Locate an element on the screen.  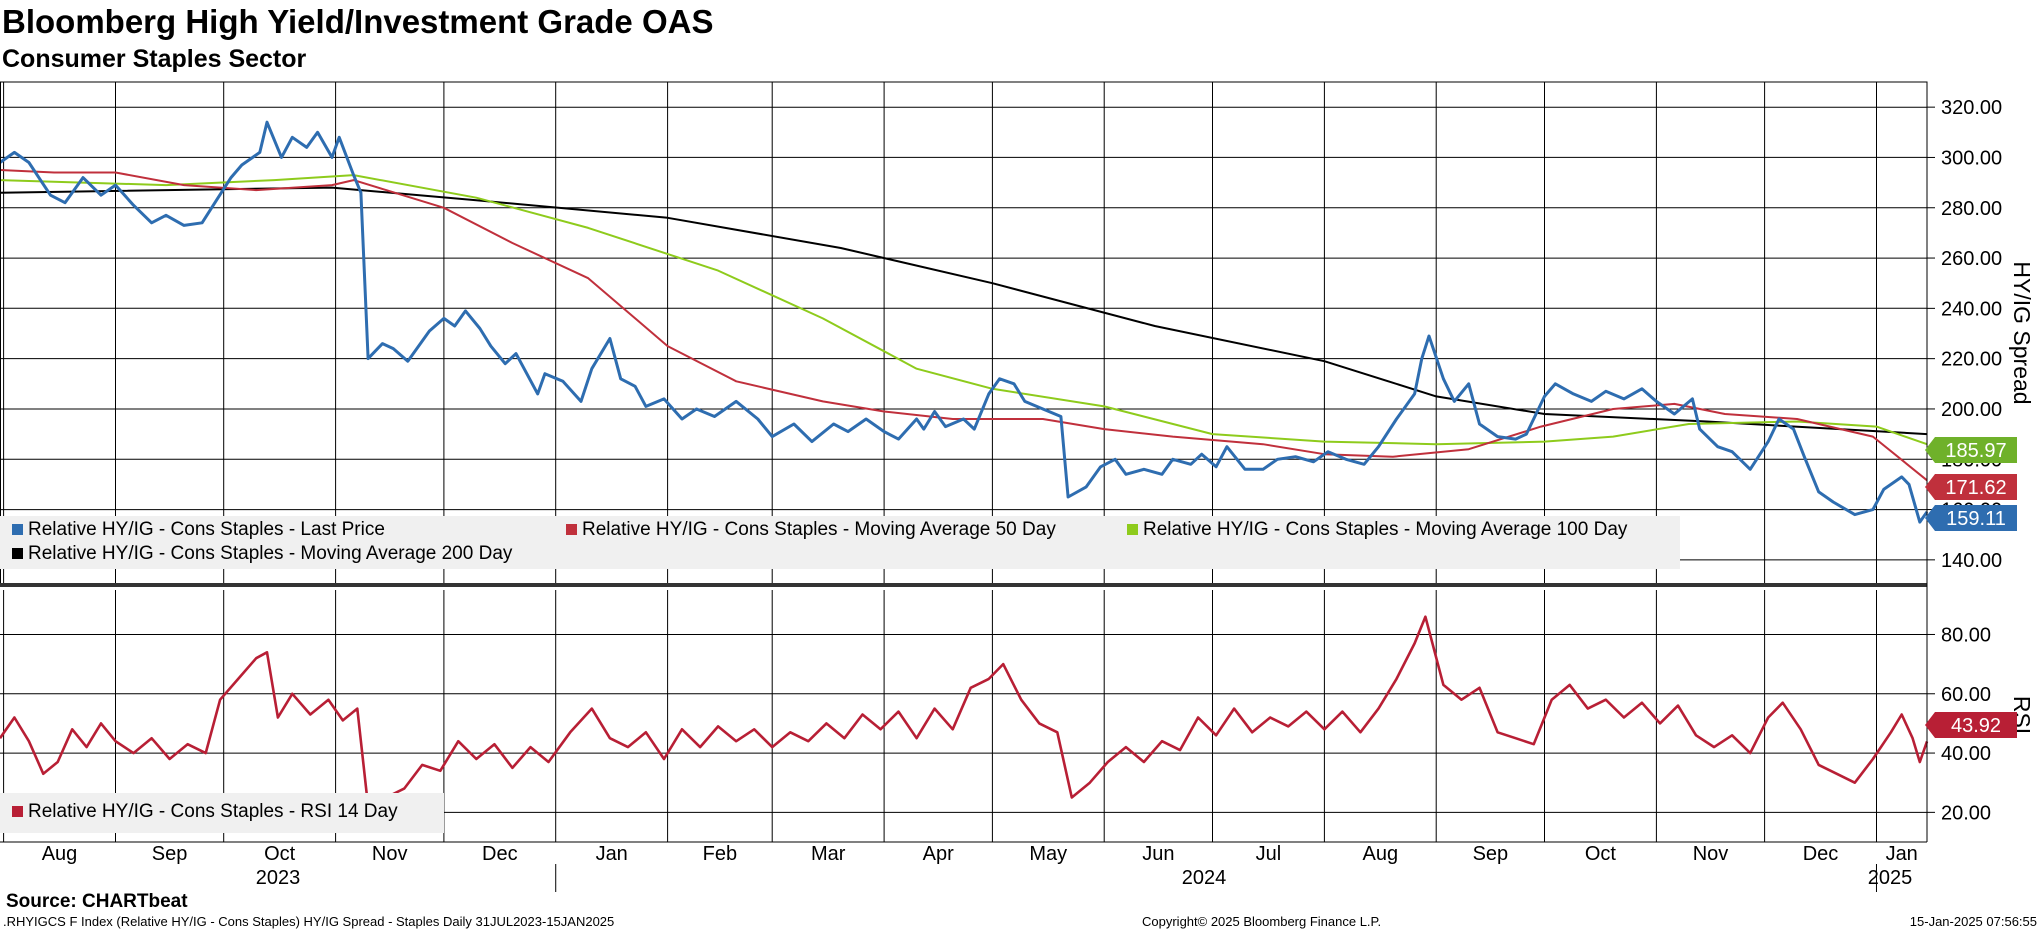
panel-divider is located at coordinates (963, 585).